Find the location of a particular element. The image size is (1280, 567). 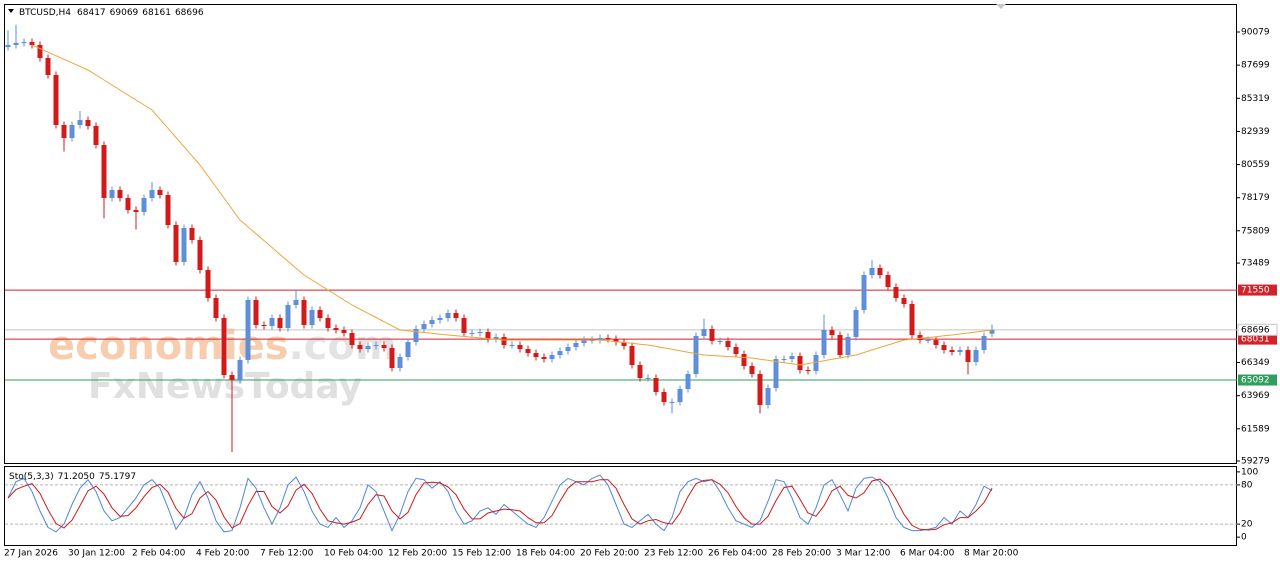

x-tick-label: 7 Feb 12:00 is located at coordinates (287, 554).